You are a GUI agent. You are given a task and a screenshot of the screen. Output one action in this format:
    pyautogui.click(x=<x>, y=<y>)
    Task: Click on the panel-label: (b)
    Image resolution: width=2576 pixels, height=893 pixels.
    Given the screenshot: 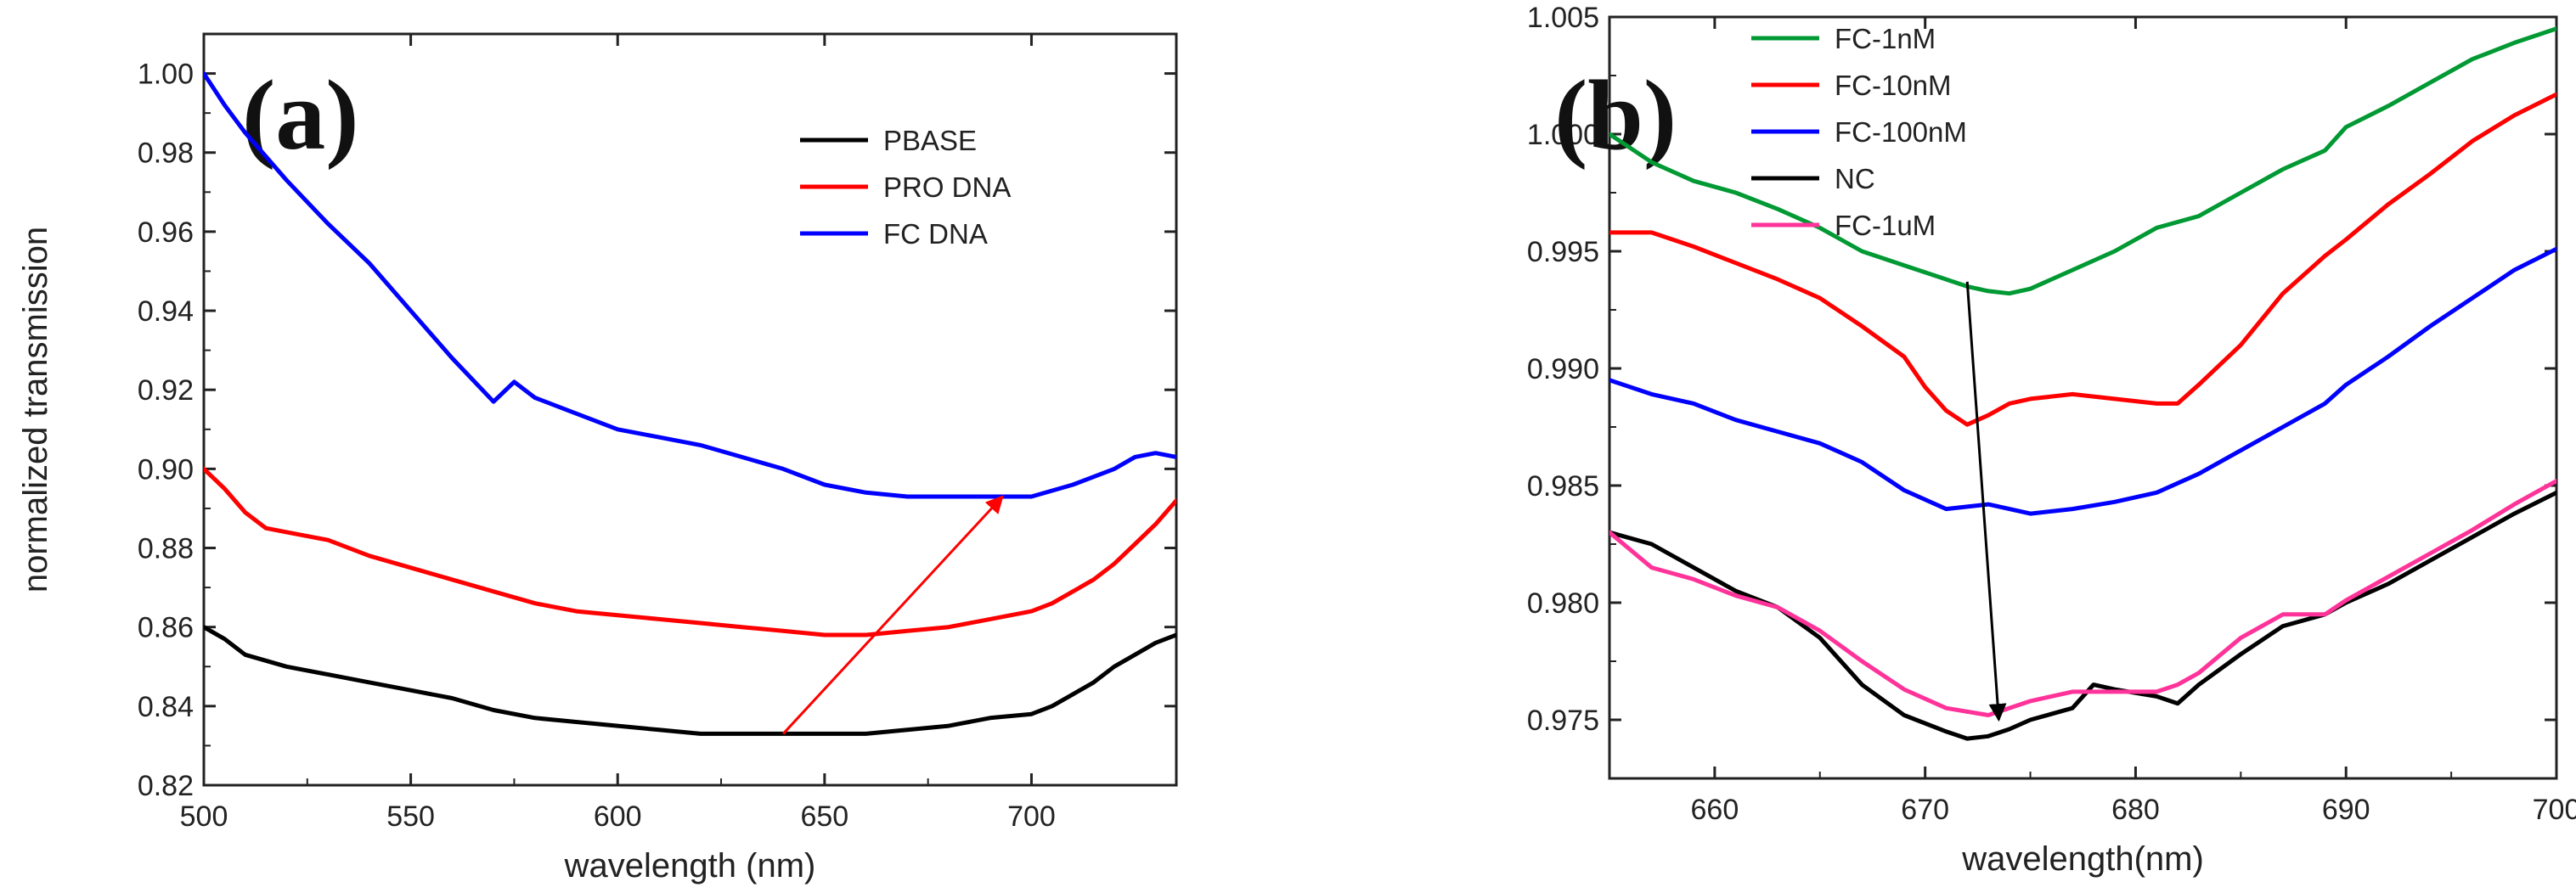 What is the action you would take?
    pyautogui.click(x=1615, y=115)
    